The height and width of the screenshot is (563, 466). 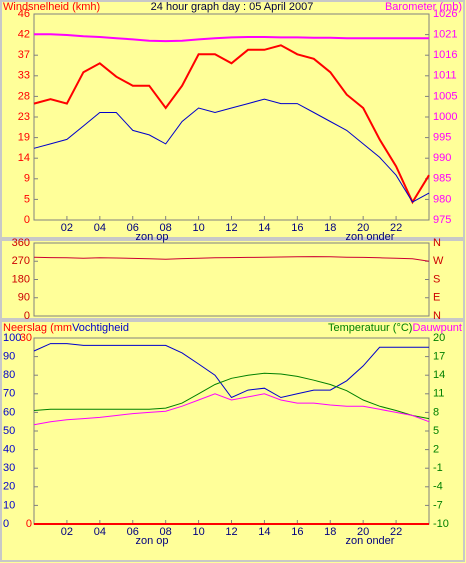 I want to click on y-tick-label: 1021, so click(x=445, y=35).